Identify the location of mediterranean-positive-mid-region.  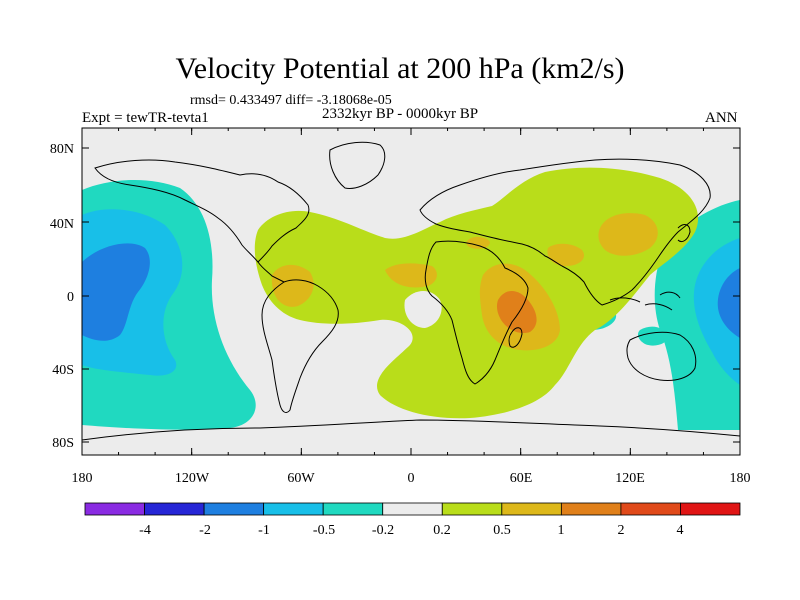
(478, 242).